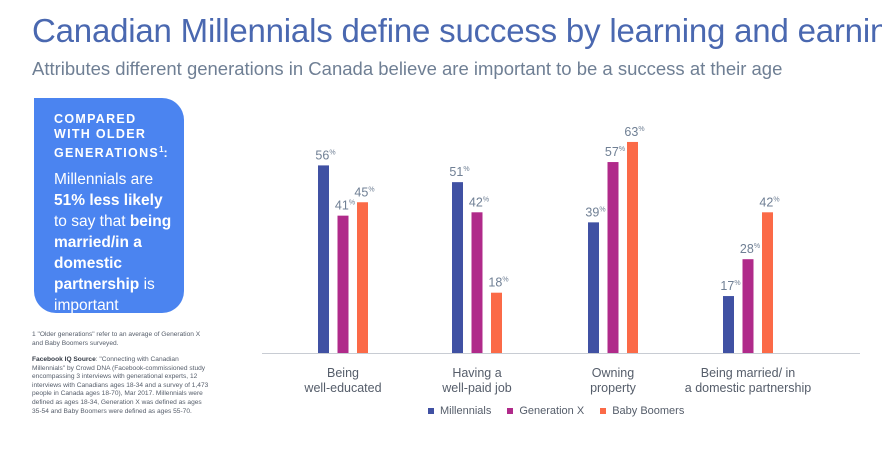 This screenshot has height=455, width=882. Describe the element at coordinates (342, 388) in the screenshot. I see `category-label: well-educated` at that location.